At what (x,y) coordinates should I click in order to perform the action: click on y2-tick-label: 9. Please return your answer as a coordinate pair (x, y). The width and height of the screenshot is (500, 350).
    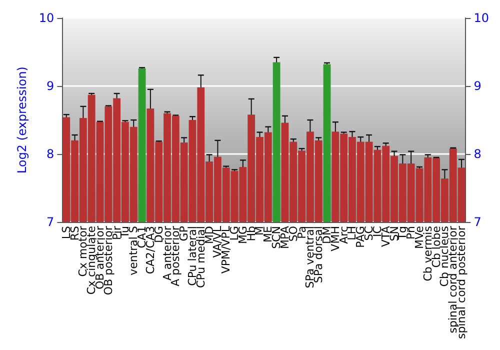
    Looking at the image, I should click on (478, 86).